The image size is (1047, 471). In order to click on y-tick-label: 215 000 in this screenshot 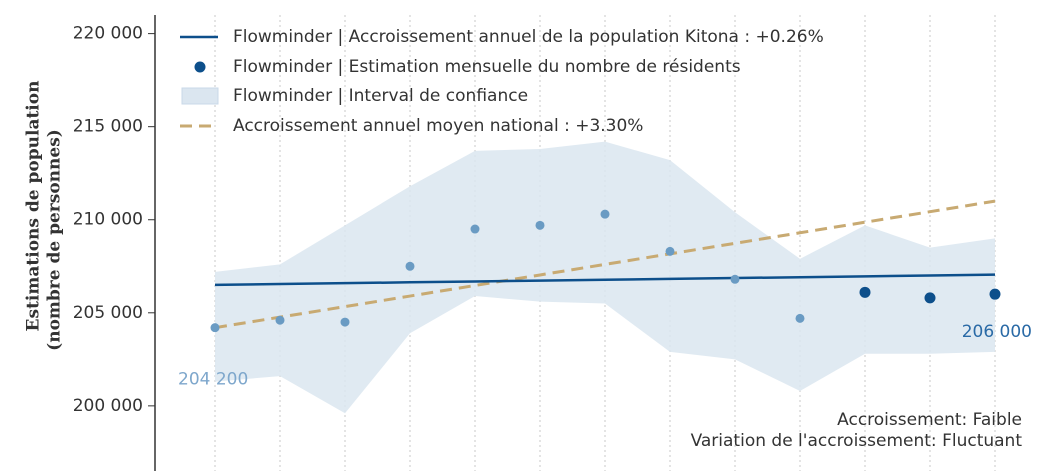, I will do `click(108, 127)`.